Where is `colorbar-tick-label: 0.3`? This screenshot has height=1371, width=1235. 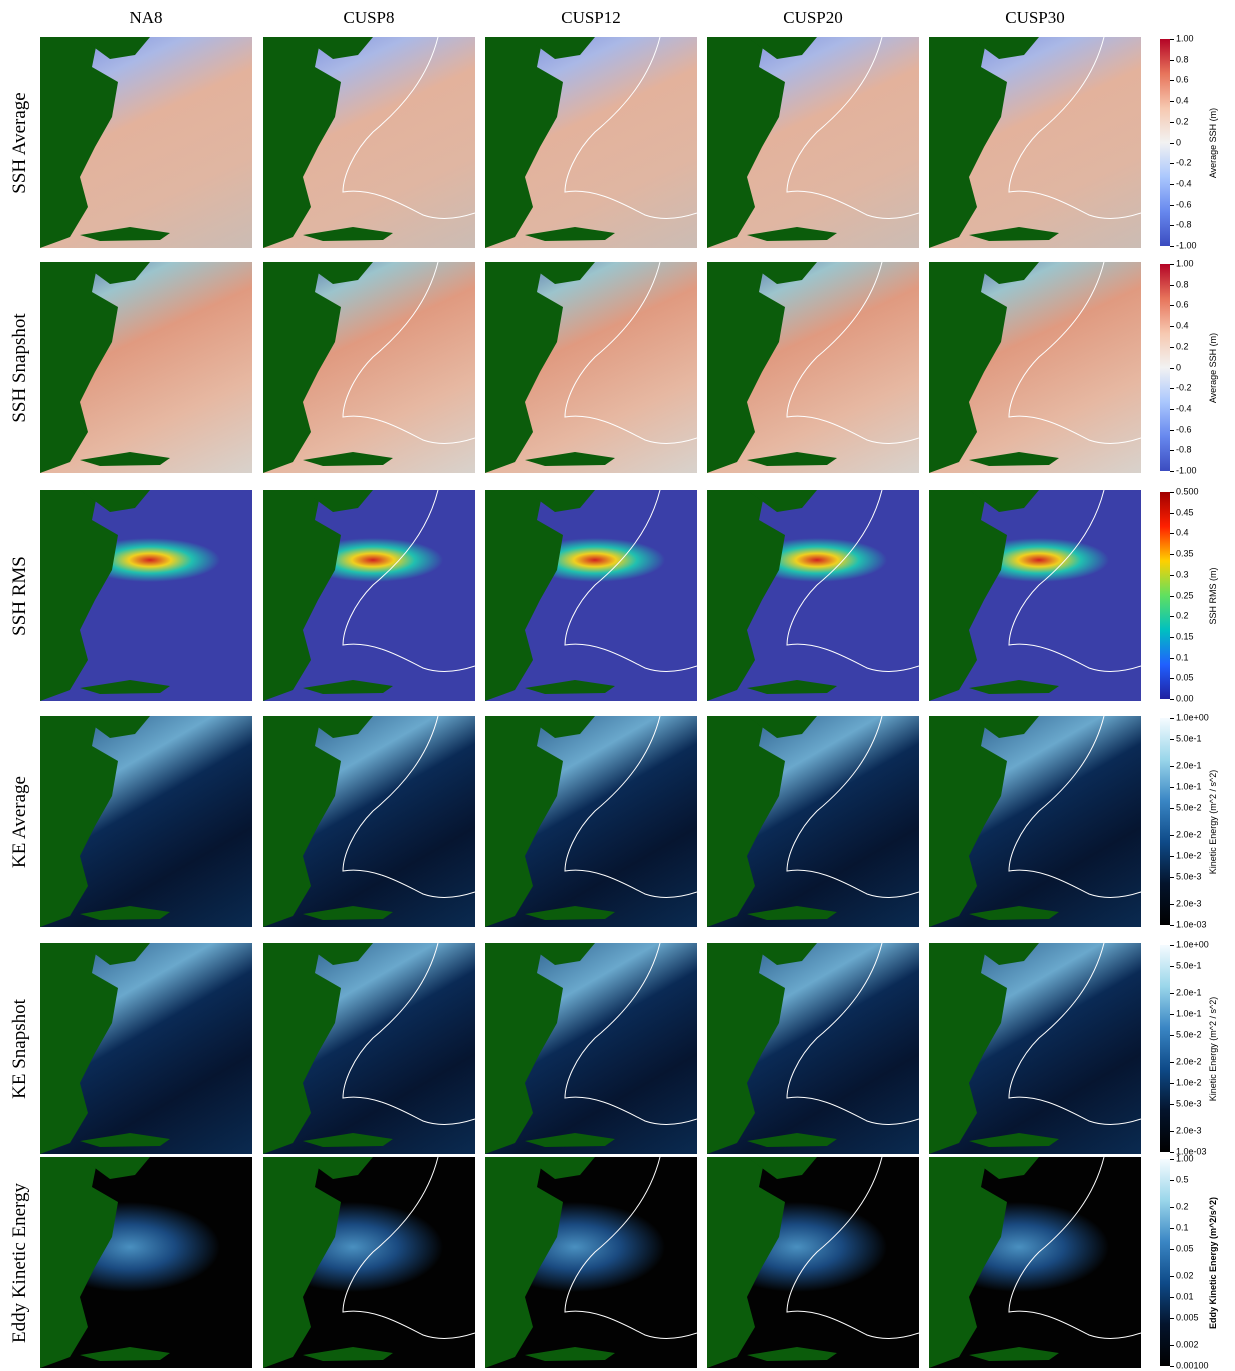
colorbar-tick-label: 0.3 is located at coordinates (1182, 574).